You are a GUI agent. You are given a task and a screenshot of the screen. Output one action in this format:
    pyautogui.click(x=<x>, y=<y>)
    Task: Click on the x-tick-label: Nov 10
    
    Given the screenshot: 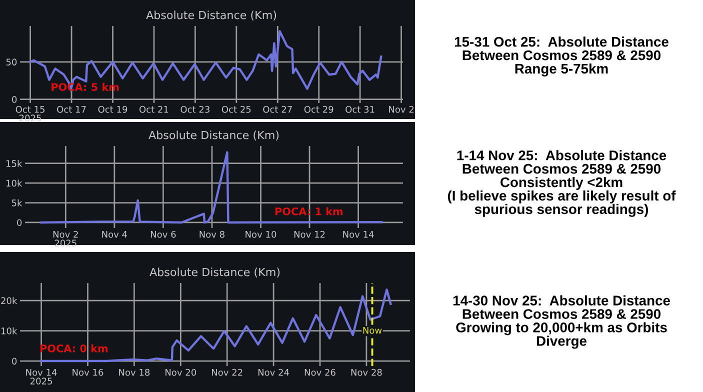 What is the action you would take?
    pyautogui.click(x=261, y=234)
    